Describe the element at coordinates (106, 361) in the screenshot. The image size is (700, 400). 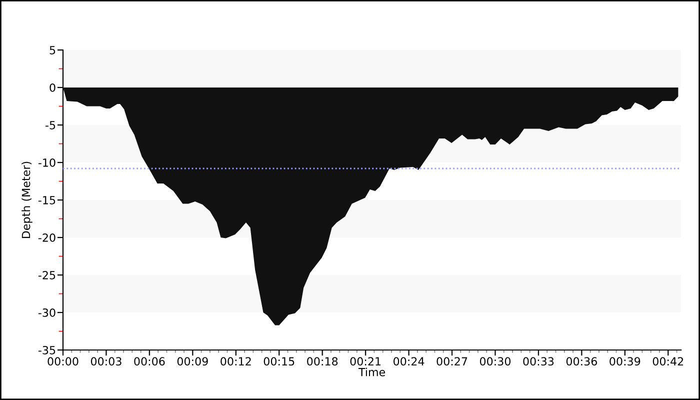
I see `x-tick-label: 00:03` at that location.